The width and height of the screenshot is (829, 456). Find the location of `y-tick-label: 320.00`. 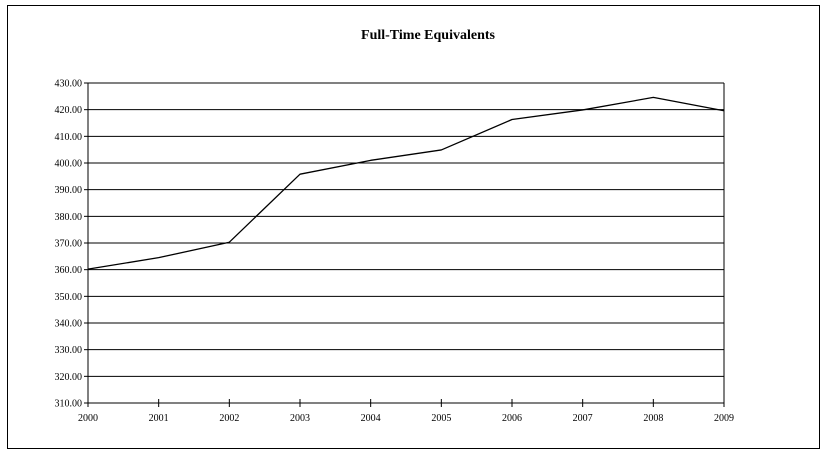

y-tick-label: 320.00 is located at coordinates (69, 377).